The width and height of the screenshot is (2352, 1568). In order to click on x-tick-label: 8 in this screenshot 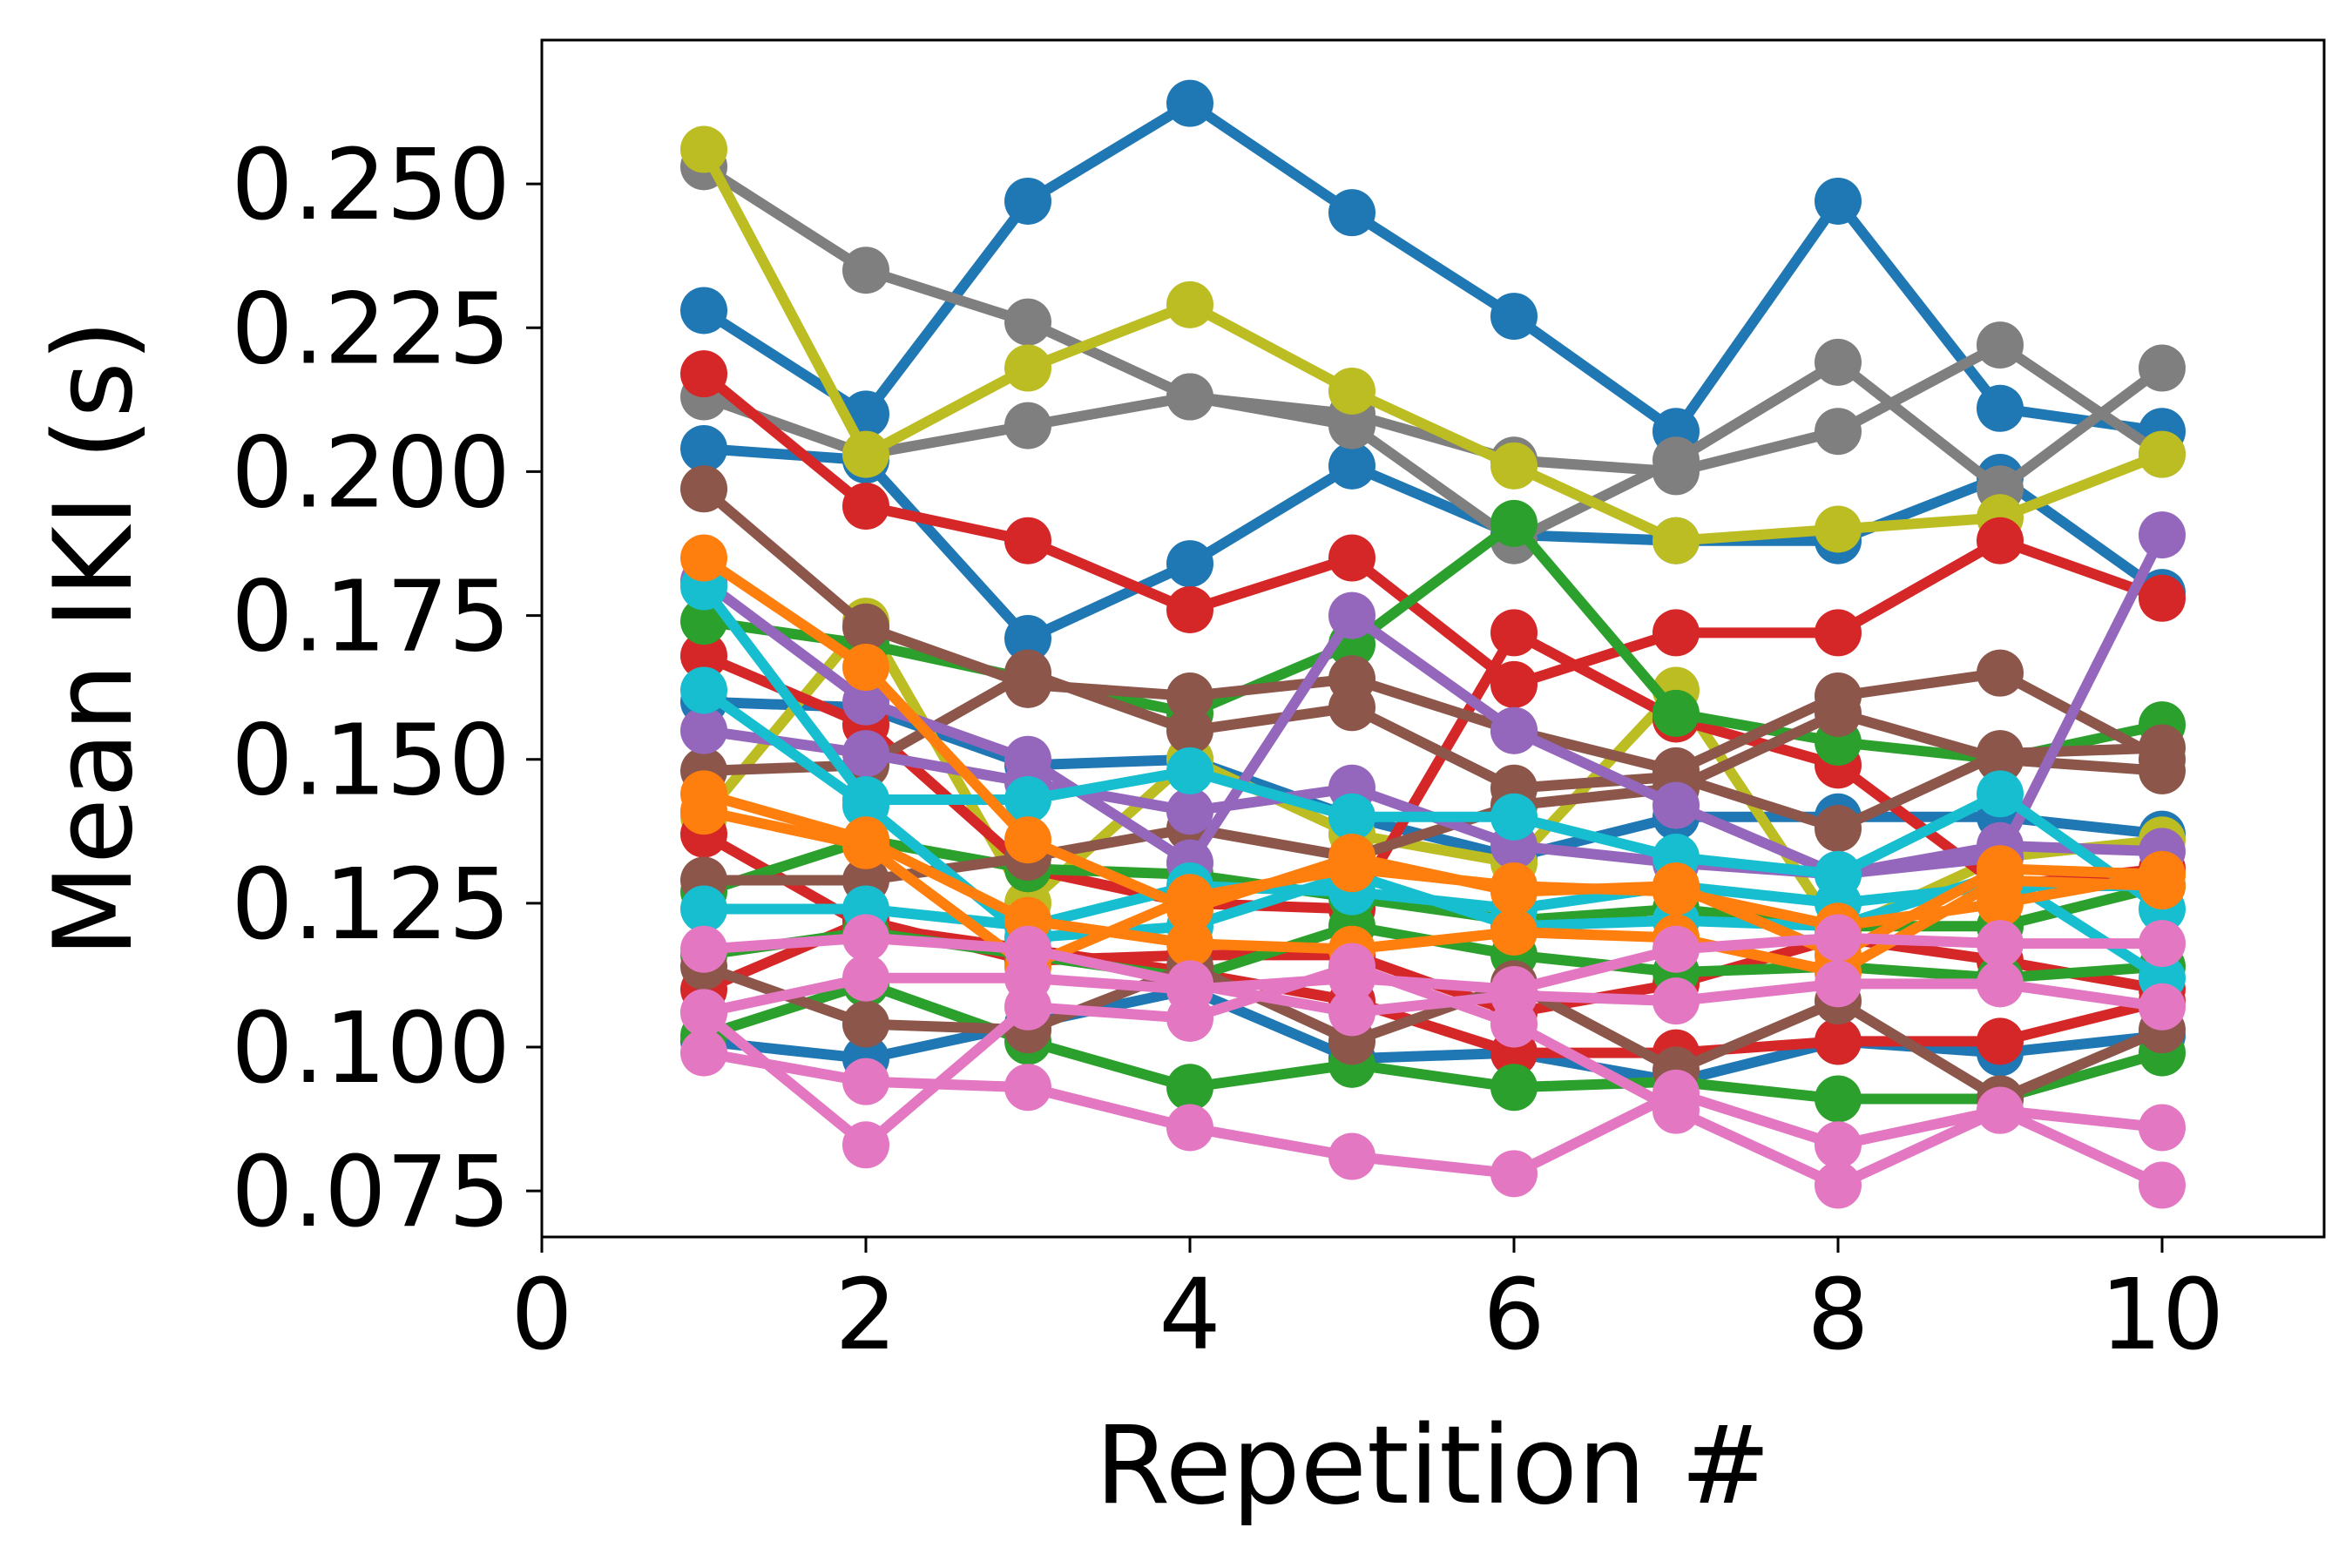, I will do `click(1838, 1315)`.